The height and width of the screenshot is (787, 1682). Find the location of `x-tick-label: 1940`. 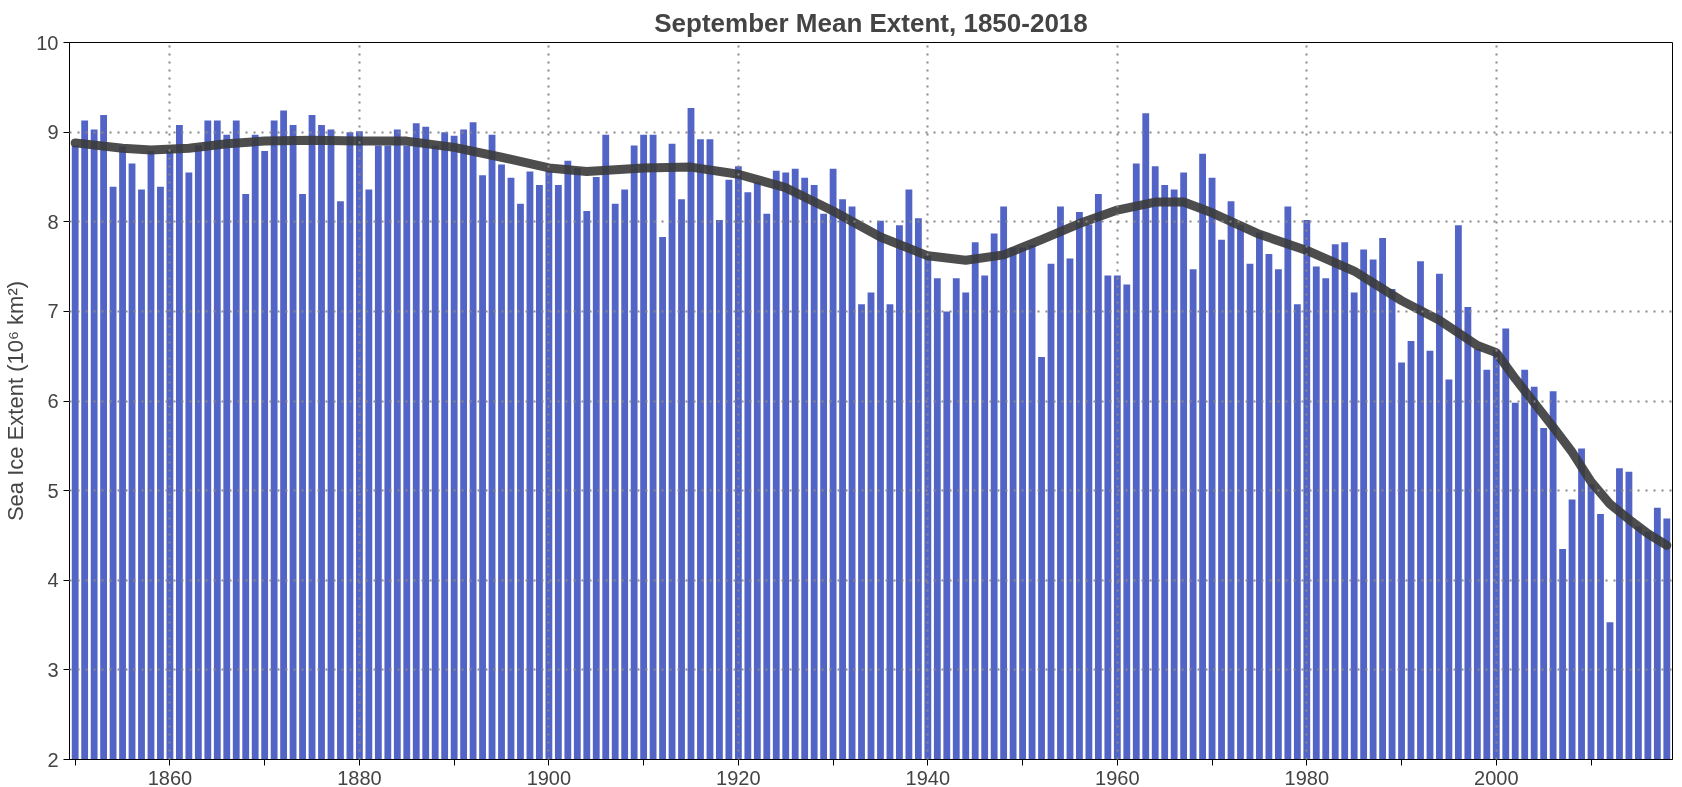

x-tick-label: 1940 is located at coordinates (928, 776).